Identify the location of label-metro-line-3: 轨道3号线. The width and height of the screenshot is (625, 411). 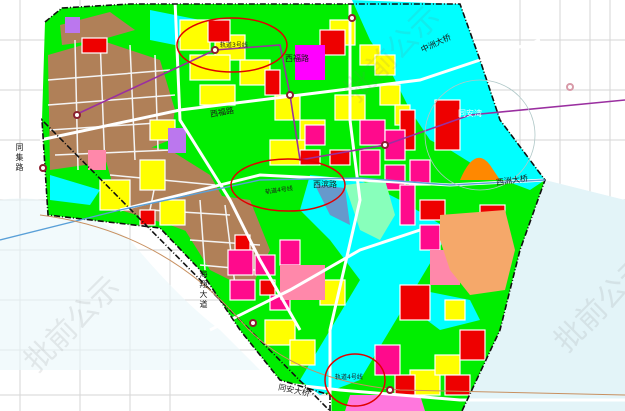
(234, 45).